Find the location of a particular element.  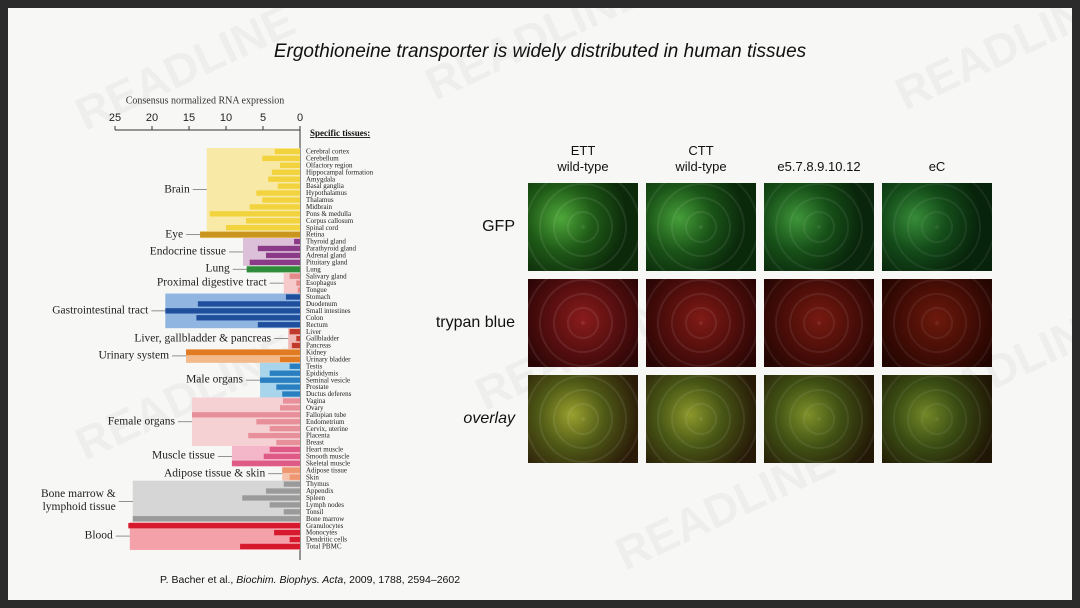

tissue-label: Thymus is located at coordinates (317, 484).